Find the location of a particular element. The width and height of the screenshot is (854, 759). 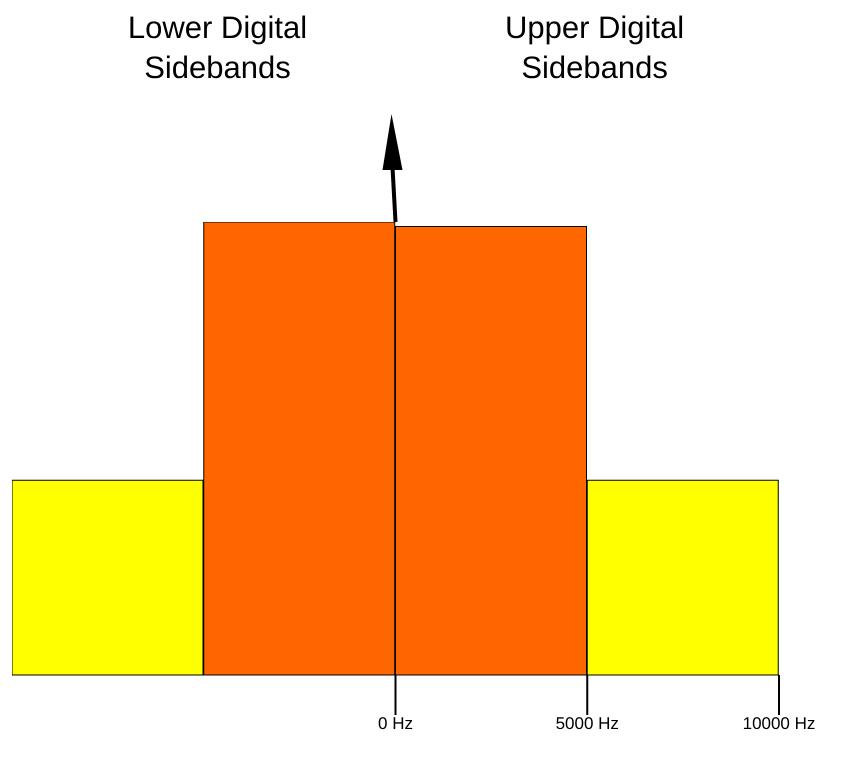

x-tick-label: 10000 Hz is located at coordinates (779, 724).